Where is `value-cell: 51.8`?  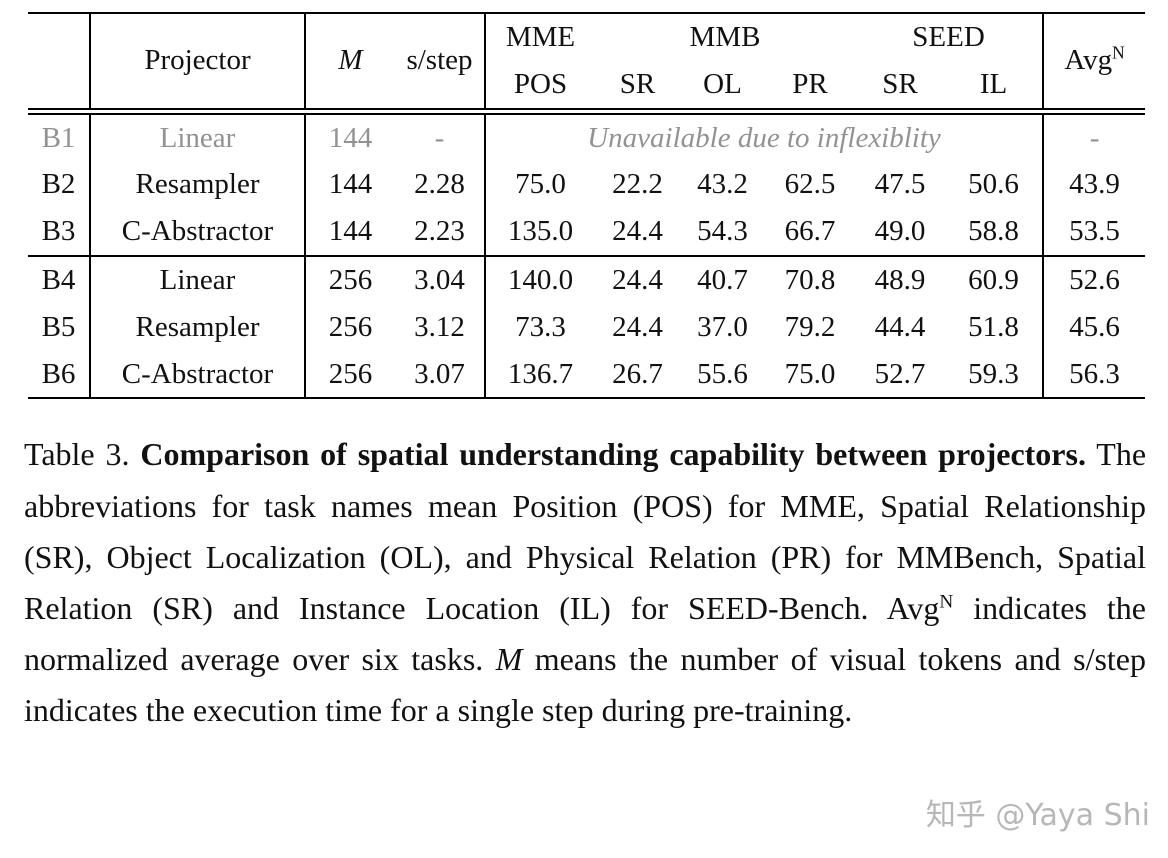
value-cell: 51.8 is located at coordinates (993, 326).